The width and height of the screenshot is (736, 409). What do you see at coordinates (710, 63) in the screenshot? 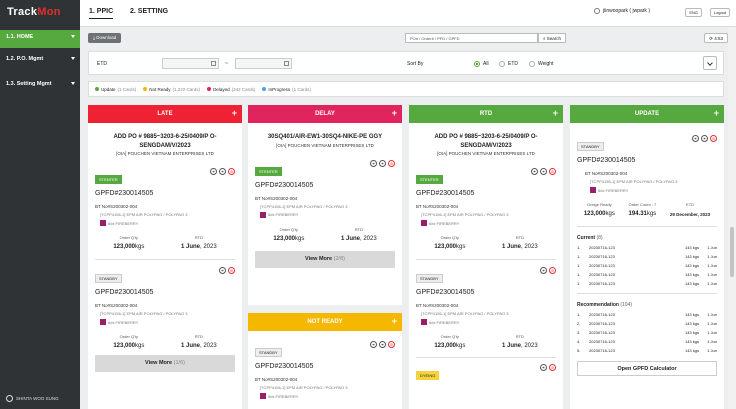
I see `filter-expand-button` at bounding box center [710, 63].